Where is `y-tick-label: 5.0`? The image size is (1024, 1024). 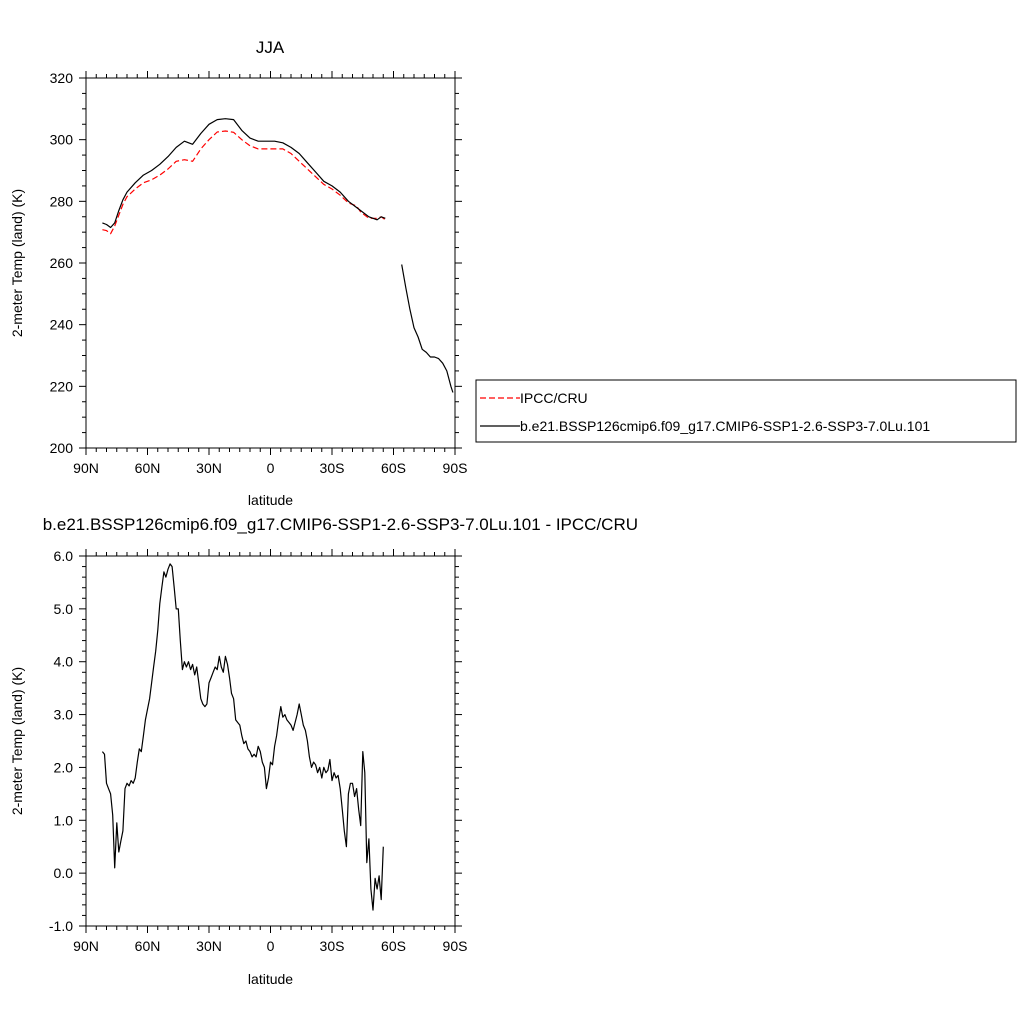
y-tick-label: 5.0 is located at coordinates (64, 609).